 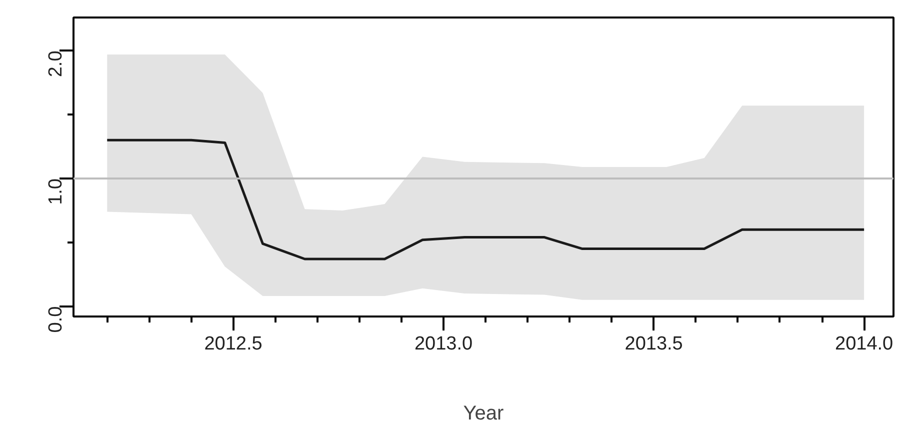 What do you see at coordinates (56, 319) in the screenshot?
I see `y-tick-label: 0.0` at bounding box center [56, 319].